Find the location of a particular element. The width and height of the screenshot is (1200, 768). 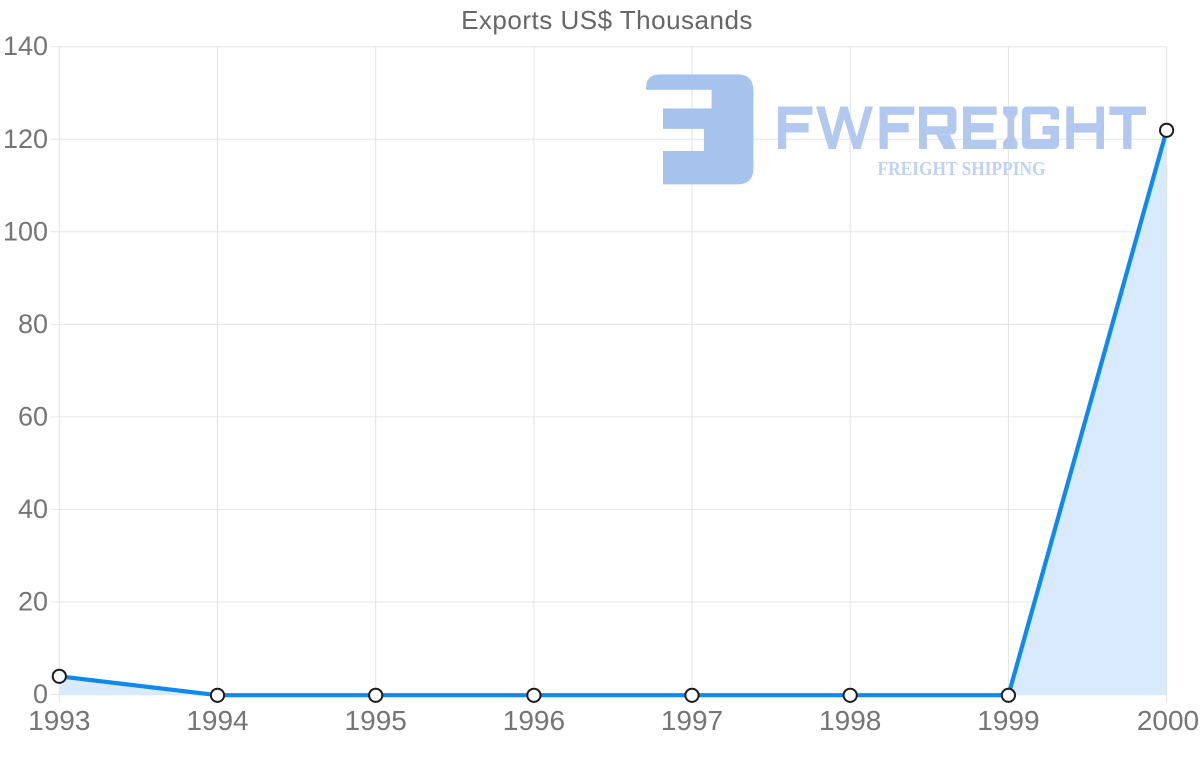

svg-text: Exports US$ Thousands is located at coordinates (607, 20).